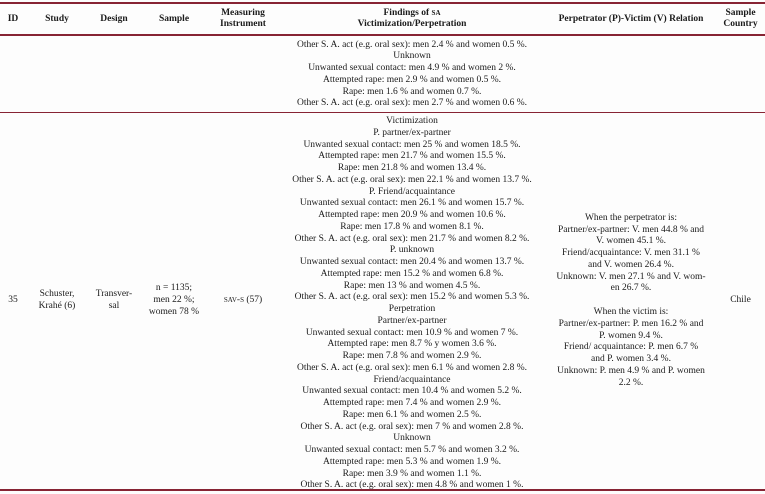 Image resolution: width=765 pixels, height=494 pixels. I want to click on row-separator-rule, so click(382, 112).